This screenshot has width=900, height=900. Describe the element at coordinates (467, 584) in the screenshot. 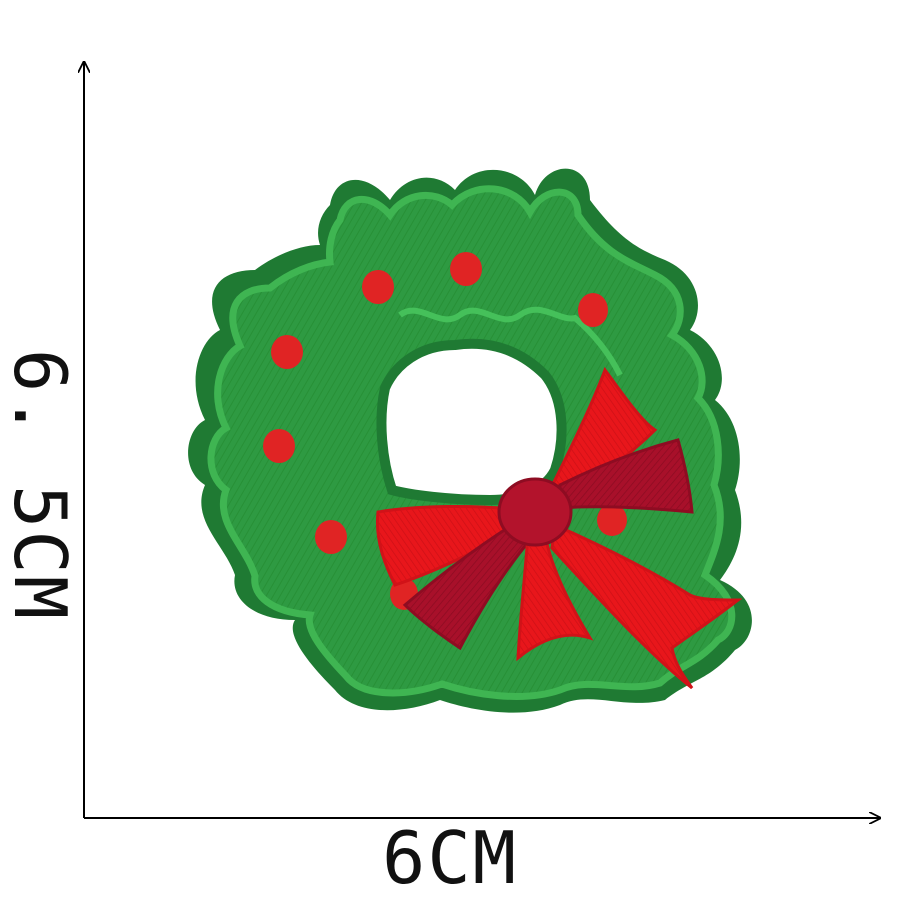

I see `bow-tail-dark-left` at that location.